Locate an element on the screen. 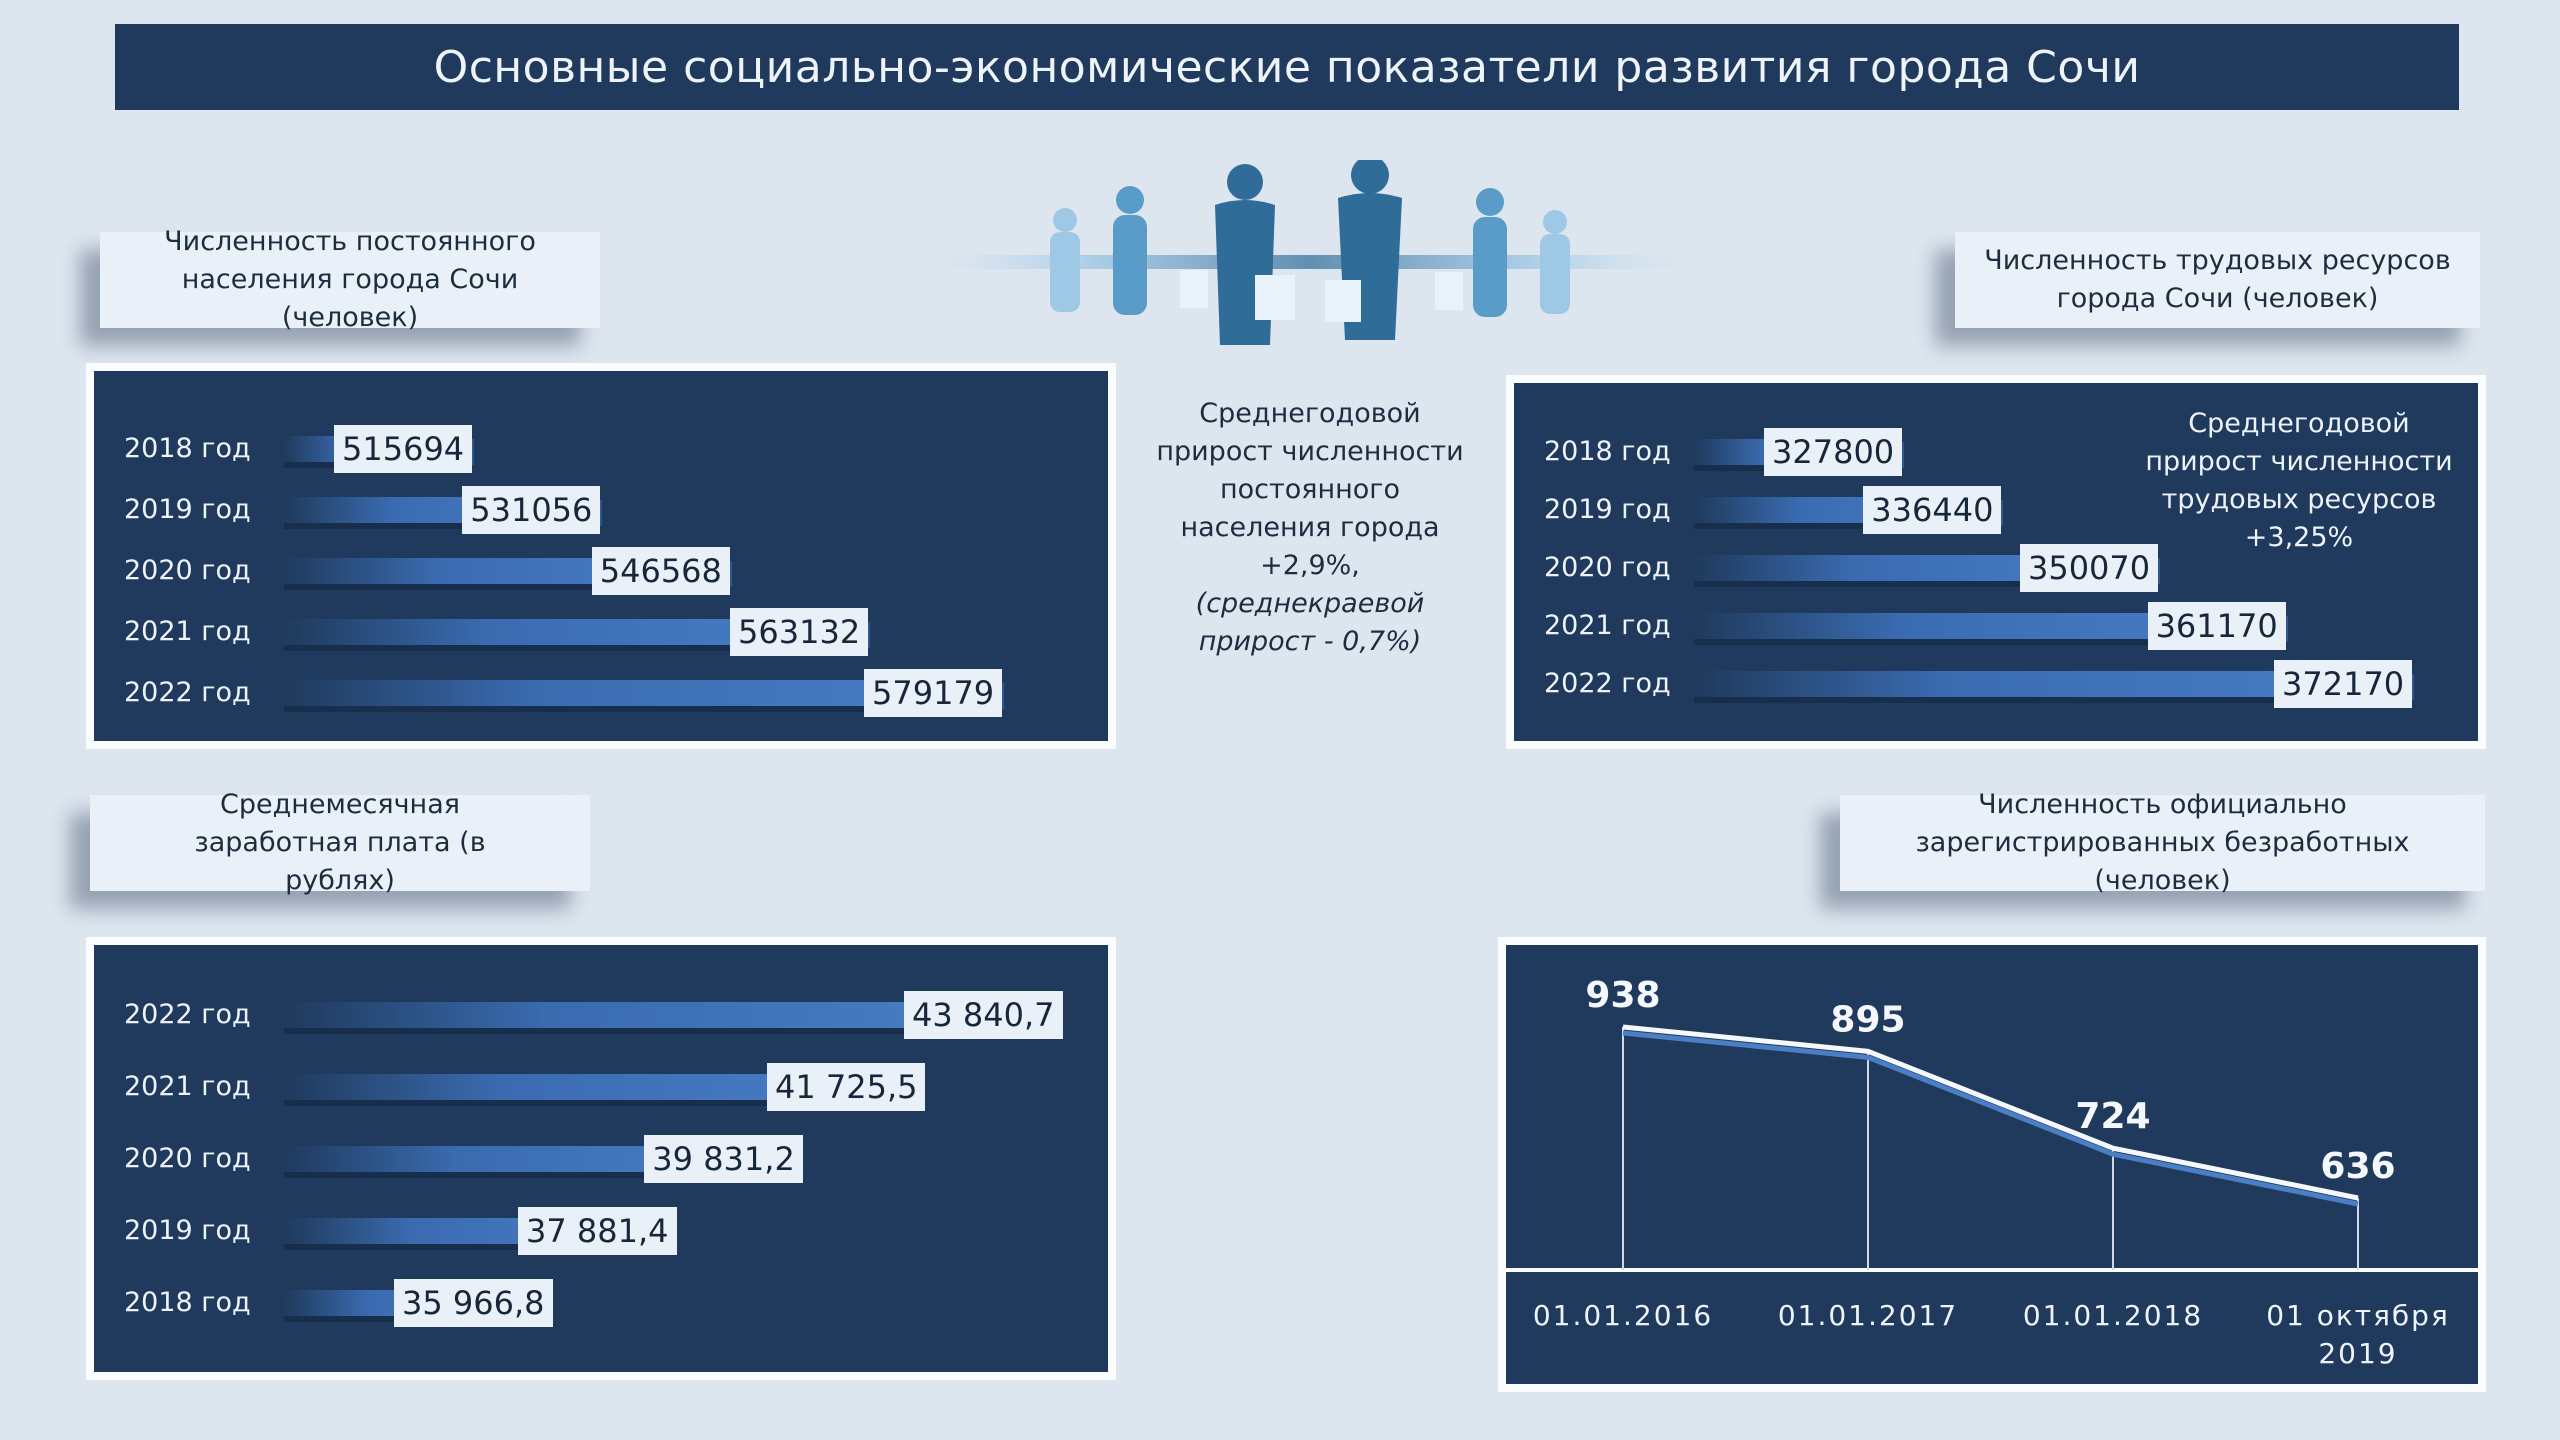  population-row: 2020 год 546568 is located at coordinates (601, 571).